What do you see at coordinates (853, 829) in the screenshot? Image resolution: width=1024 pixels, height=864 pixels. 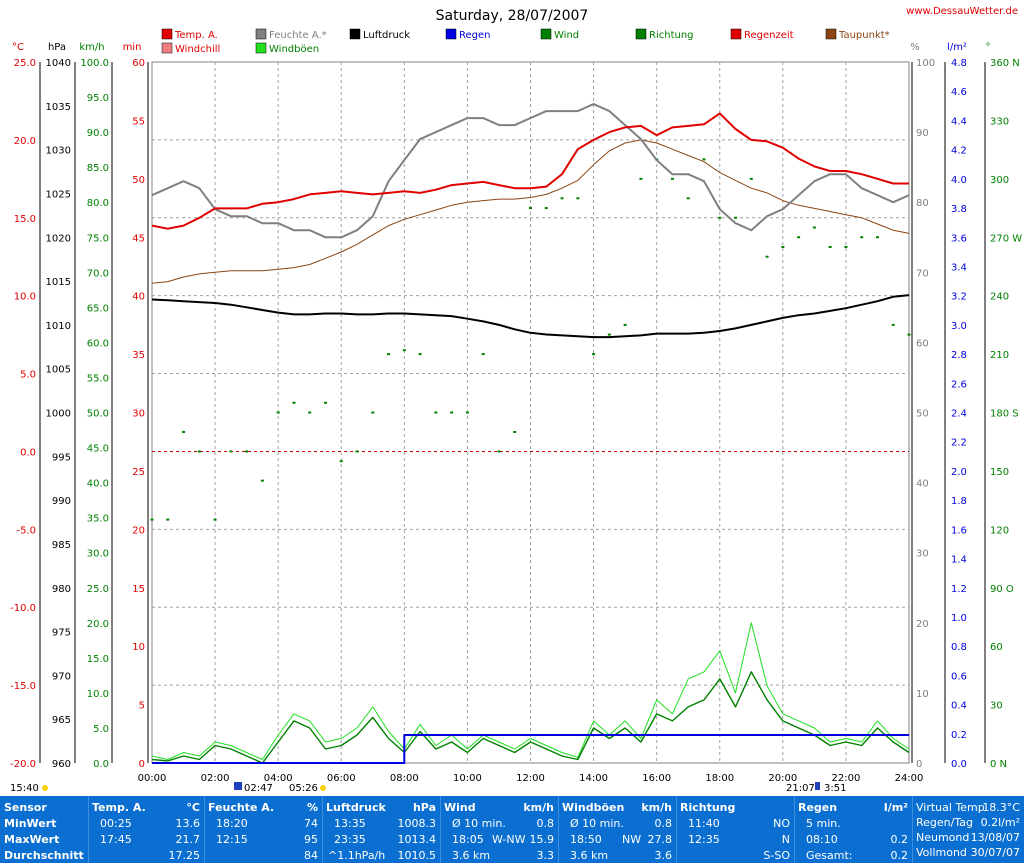 I see `col-regen: Regen l/m² 5 min. 08:10 0.2 Gesamt: 0.2` at bounding box center [853, 829].